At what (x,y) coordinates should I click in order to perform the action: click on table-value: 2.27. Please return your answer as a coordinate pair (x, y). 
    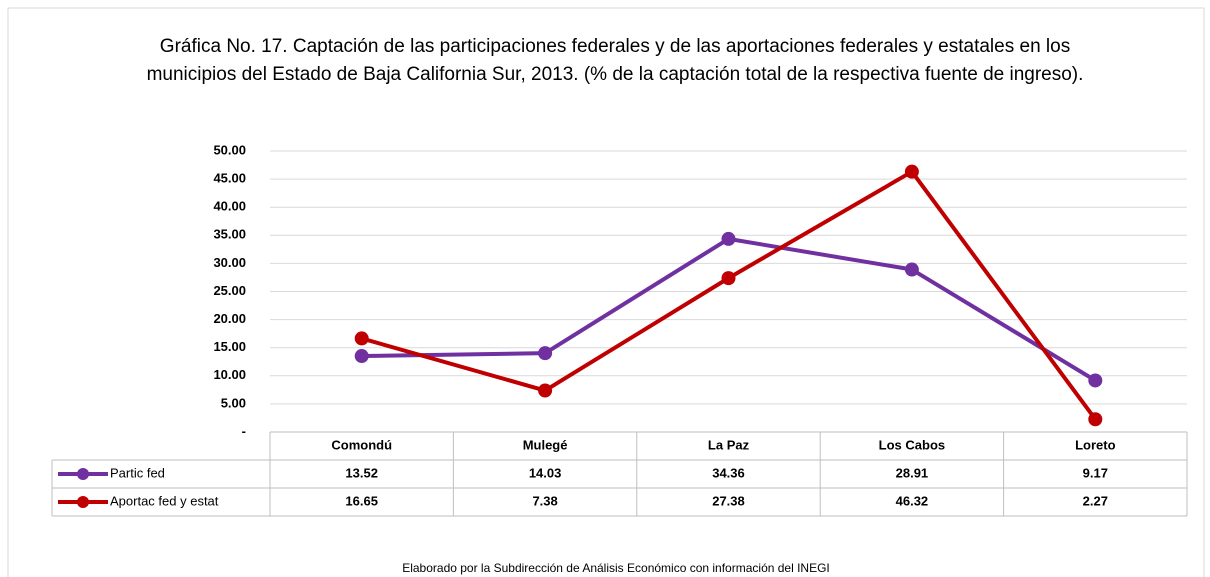
    Looking at the image, I should click on (1095, 500).